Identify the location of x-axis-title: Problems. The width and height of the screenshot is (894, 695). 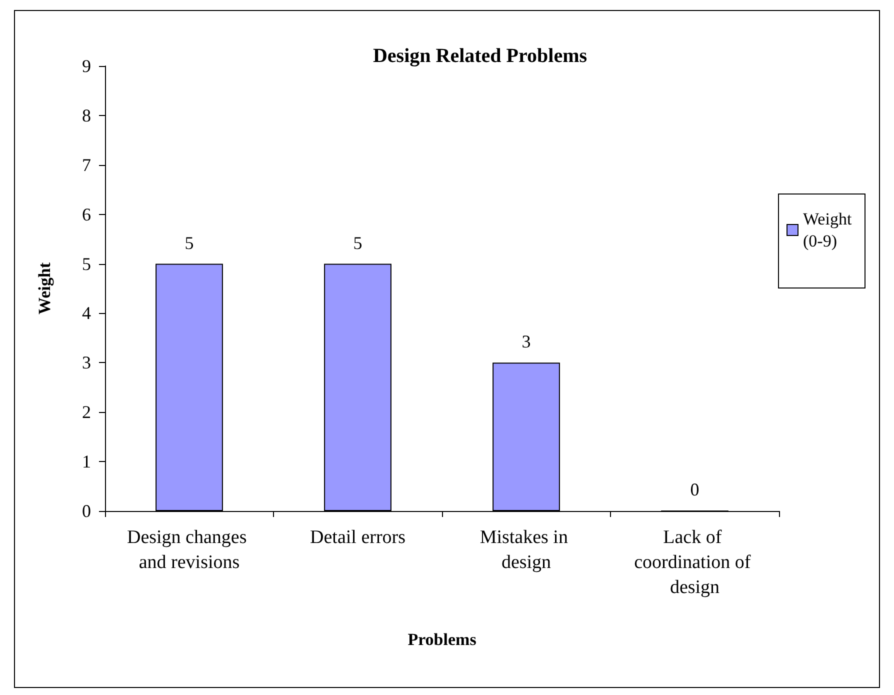
(442, 639).